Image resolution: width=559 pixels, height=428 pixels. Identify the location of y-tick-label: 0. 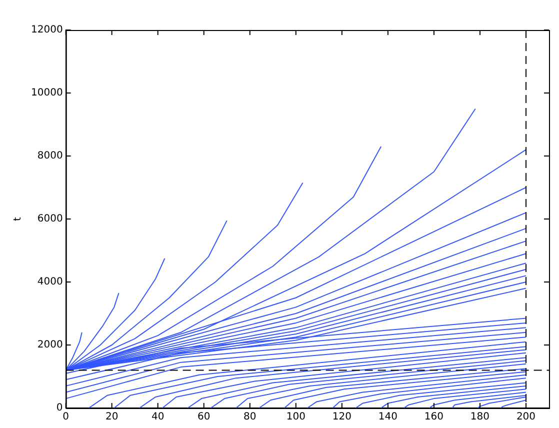
(59, 408).